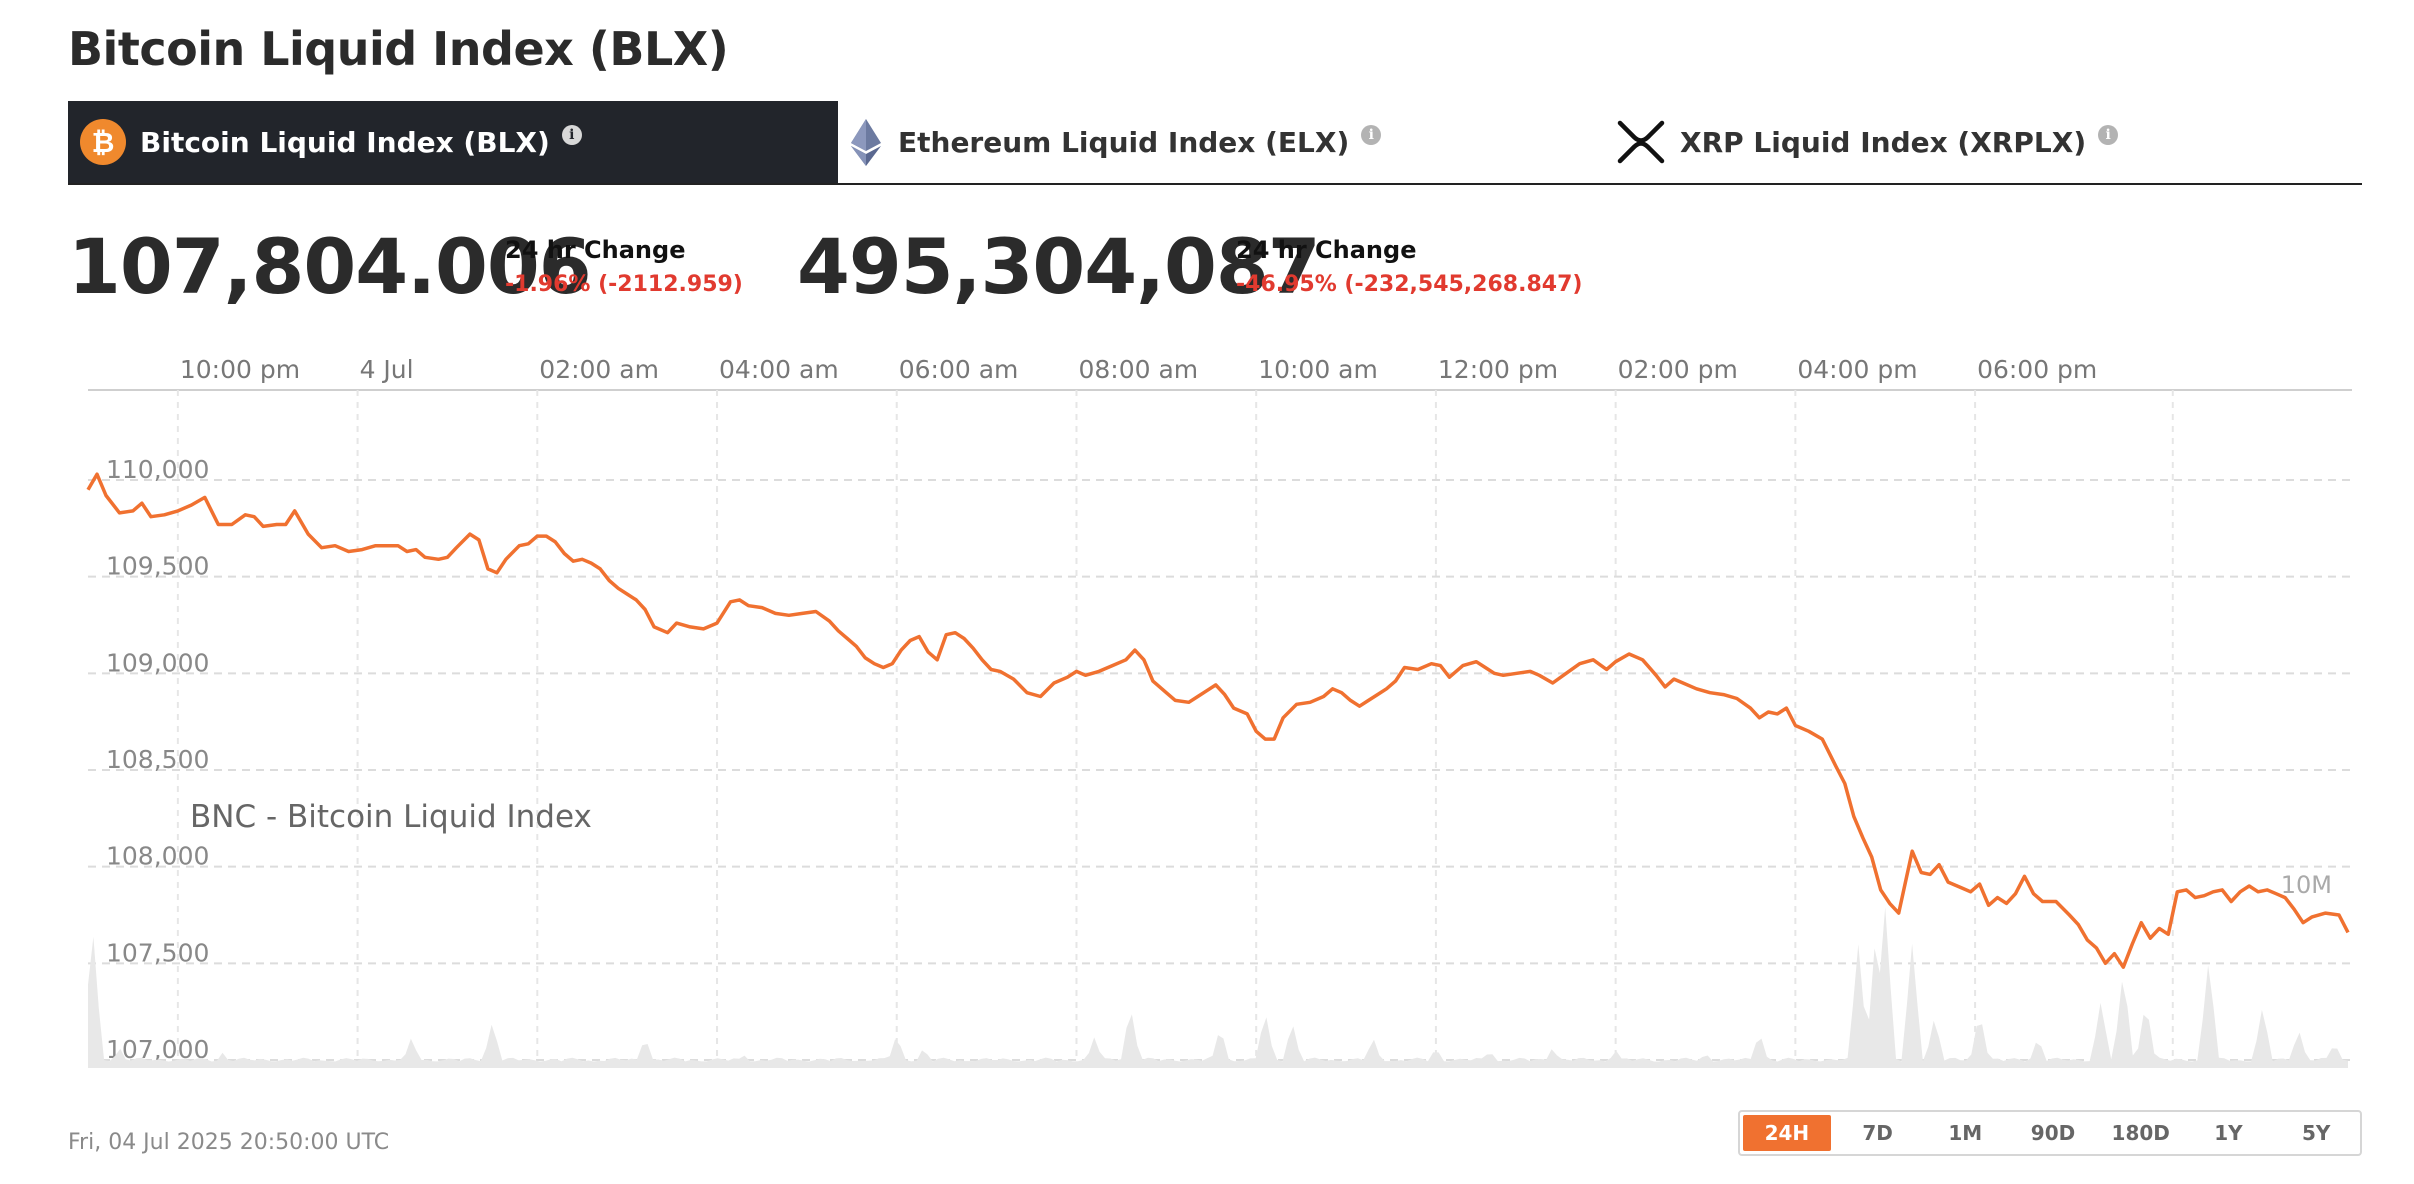 The width and height of the screenshot is (2414, 1184). I want to click on volume-change-label: 24 hr Change, so click(1326, 250).